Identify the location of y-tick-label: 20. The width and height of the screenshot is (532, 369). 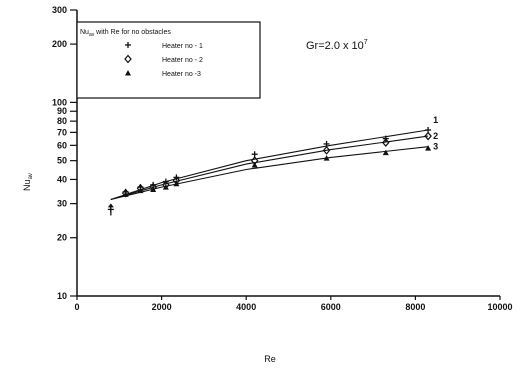
(62, 238).